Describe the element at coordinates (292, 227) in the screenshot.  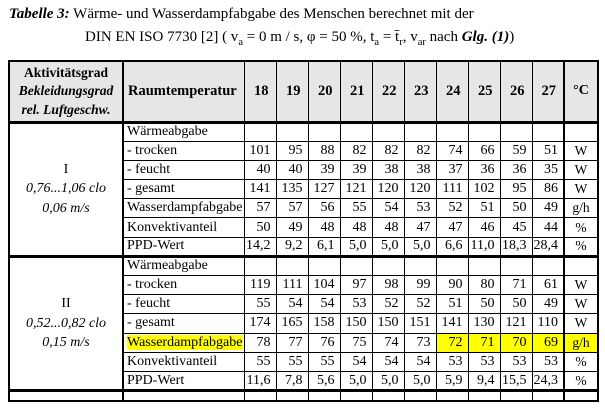
I see `value-cell: 49` at that location.